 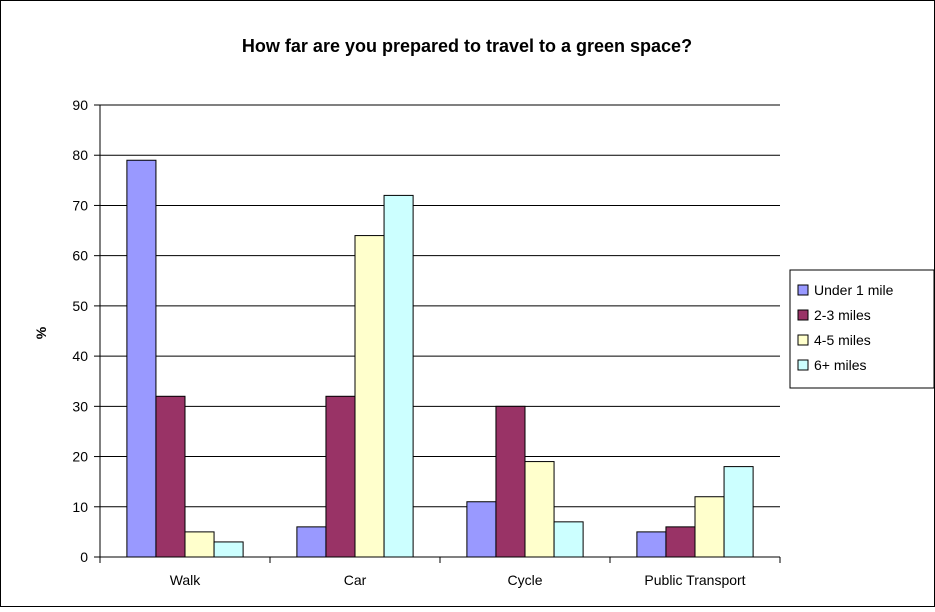 What do you see at coordinates (709, 527) in the screenshot?
I see `bar-4-5-miles-public-transport` at bounding box center [709, 527].